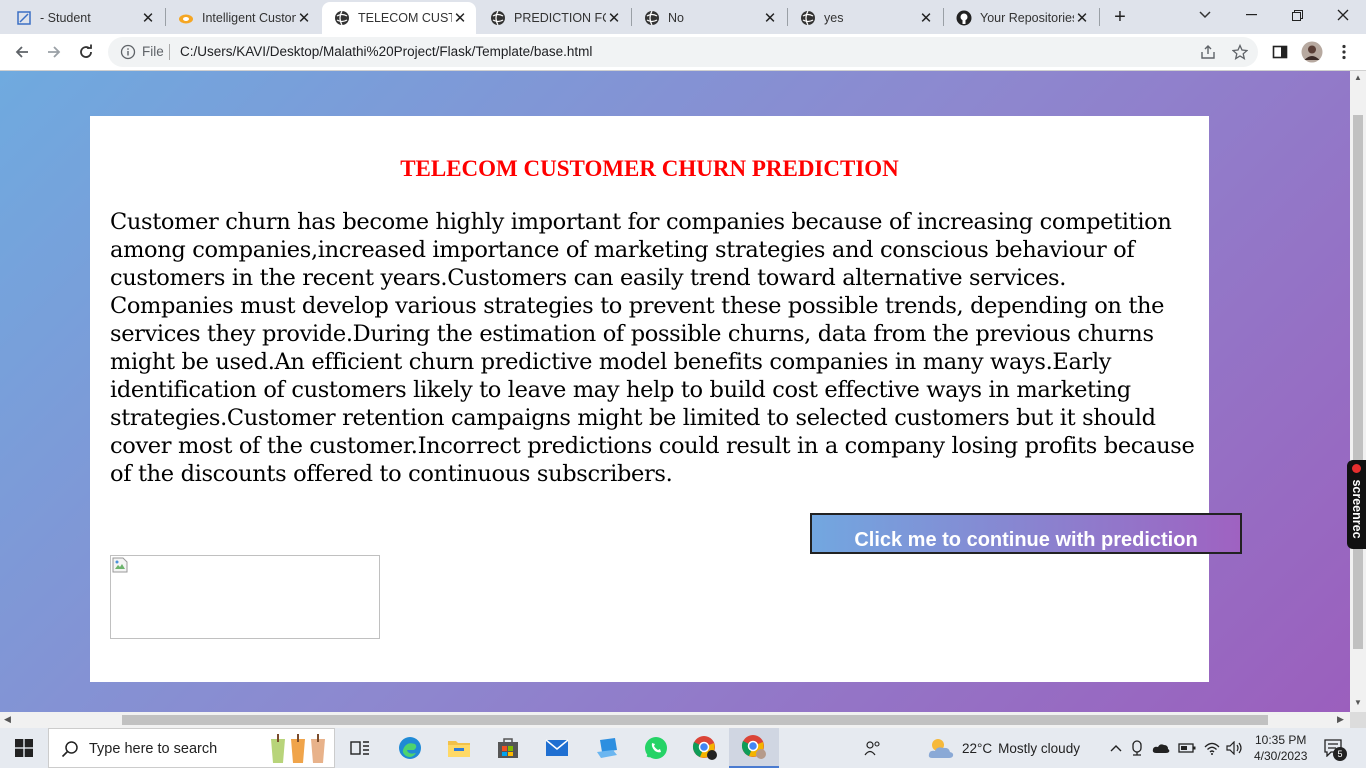 The image size is (1366, 768). Describe the element at coordinates (1340, 754) in the screenshot. I see `notification-count-badge: 5` at that location.